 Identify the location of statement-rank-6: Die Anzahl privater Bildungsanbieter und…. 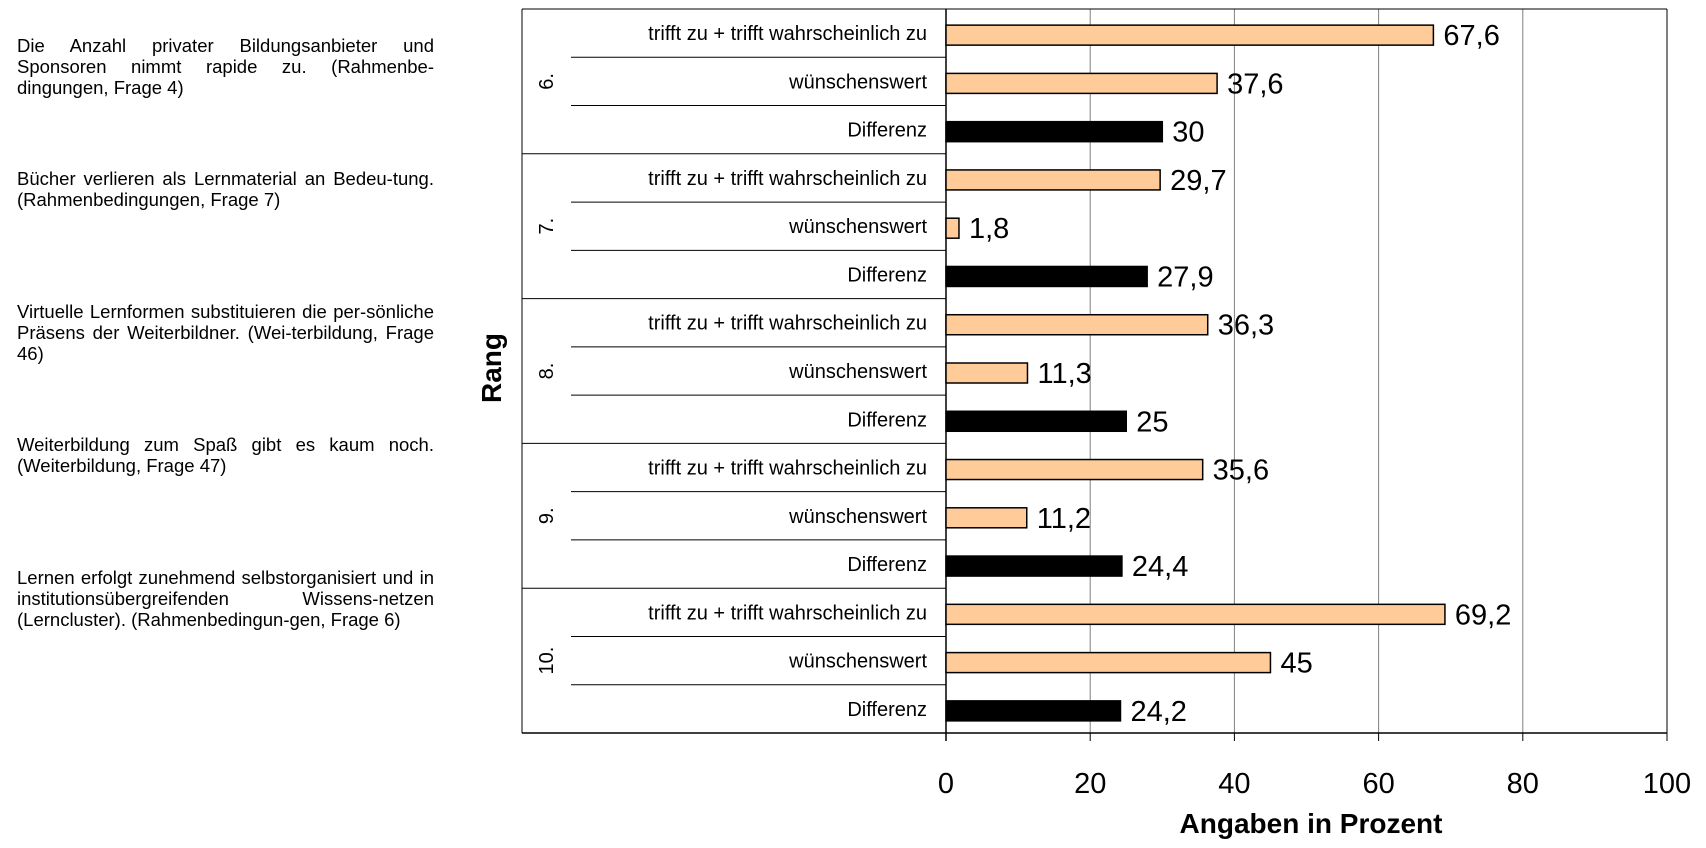
(225, 66).